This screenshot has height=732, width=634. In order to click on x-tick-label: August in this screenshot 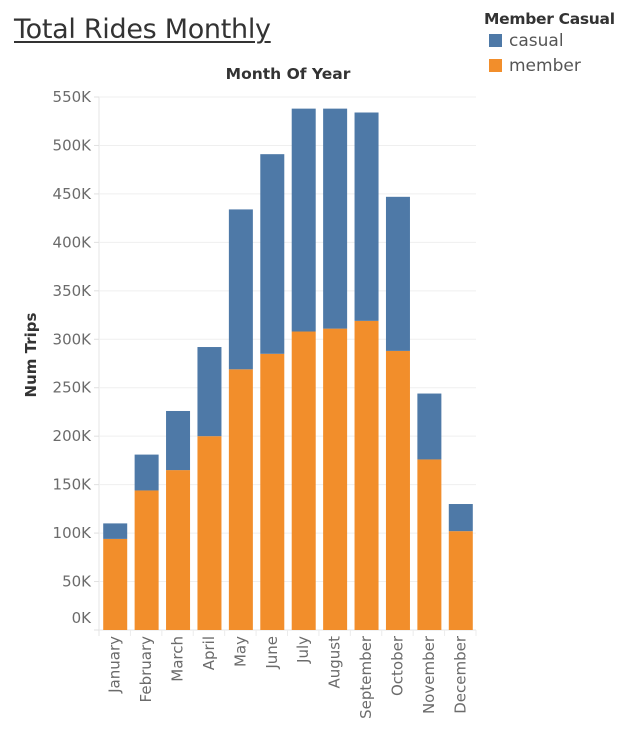, I will do `click(335, 662)`.